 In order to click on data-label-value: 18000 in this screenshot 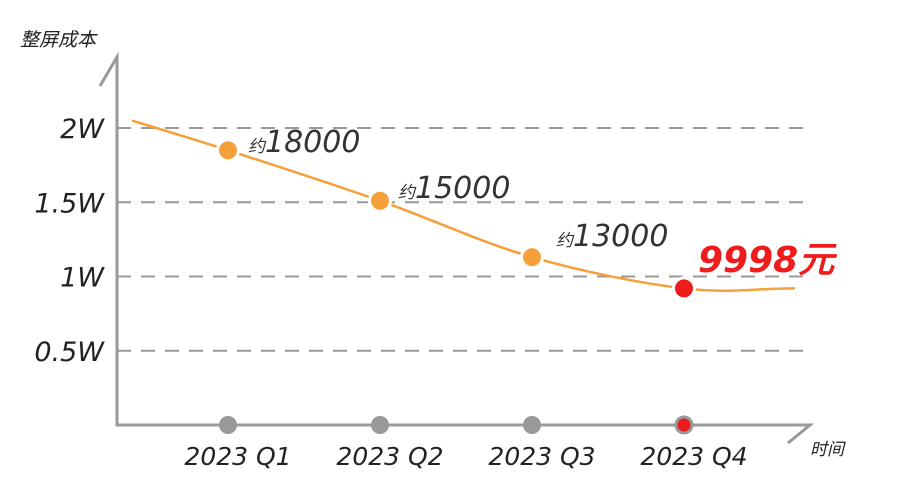, I will do `click(312, 142)`.